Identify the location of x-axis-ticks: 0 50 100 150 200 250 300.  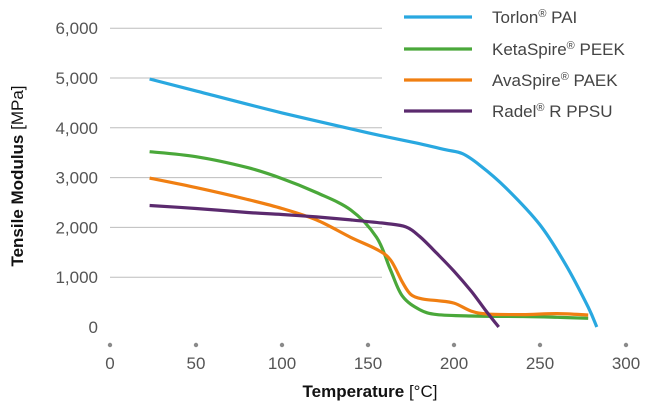
(372, 357).